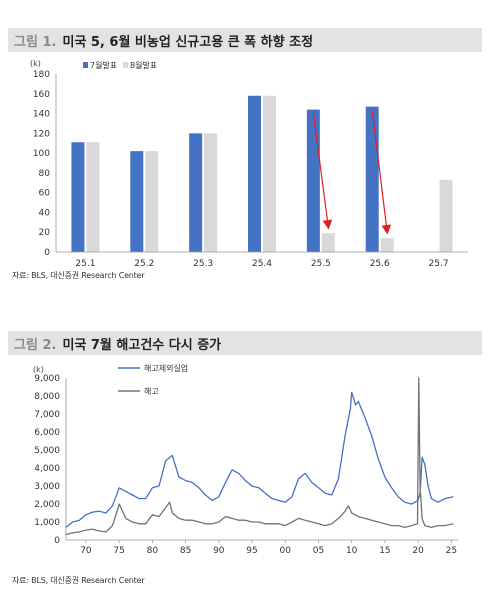  I want to click on x-tick-label: 70, so click(86, 551).